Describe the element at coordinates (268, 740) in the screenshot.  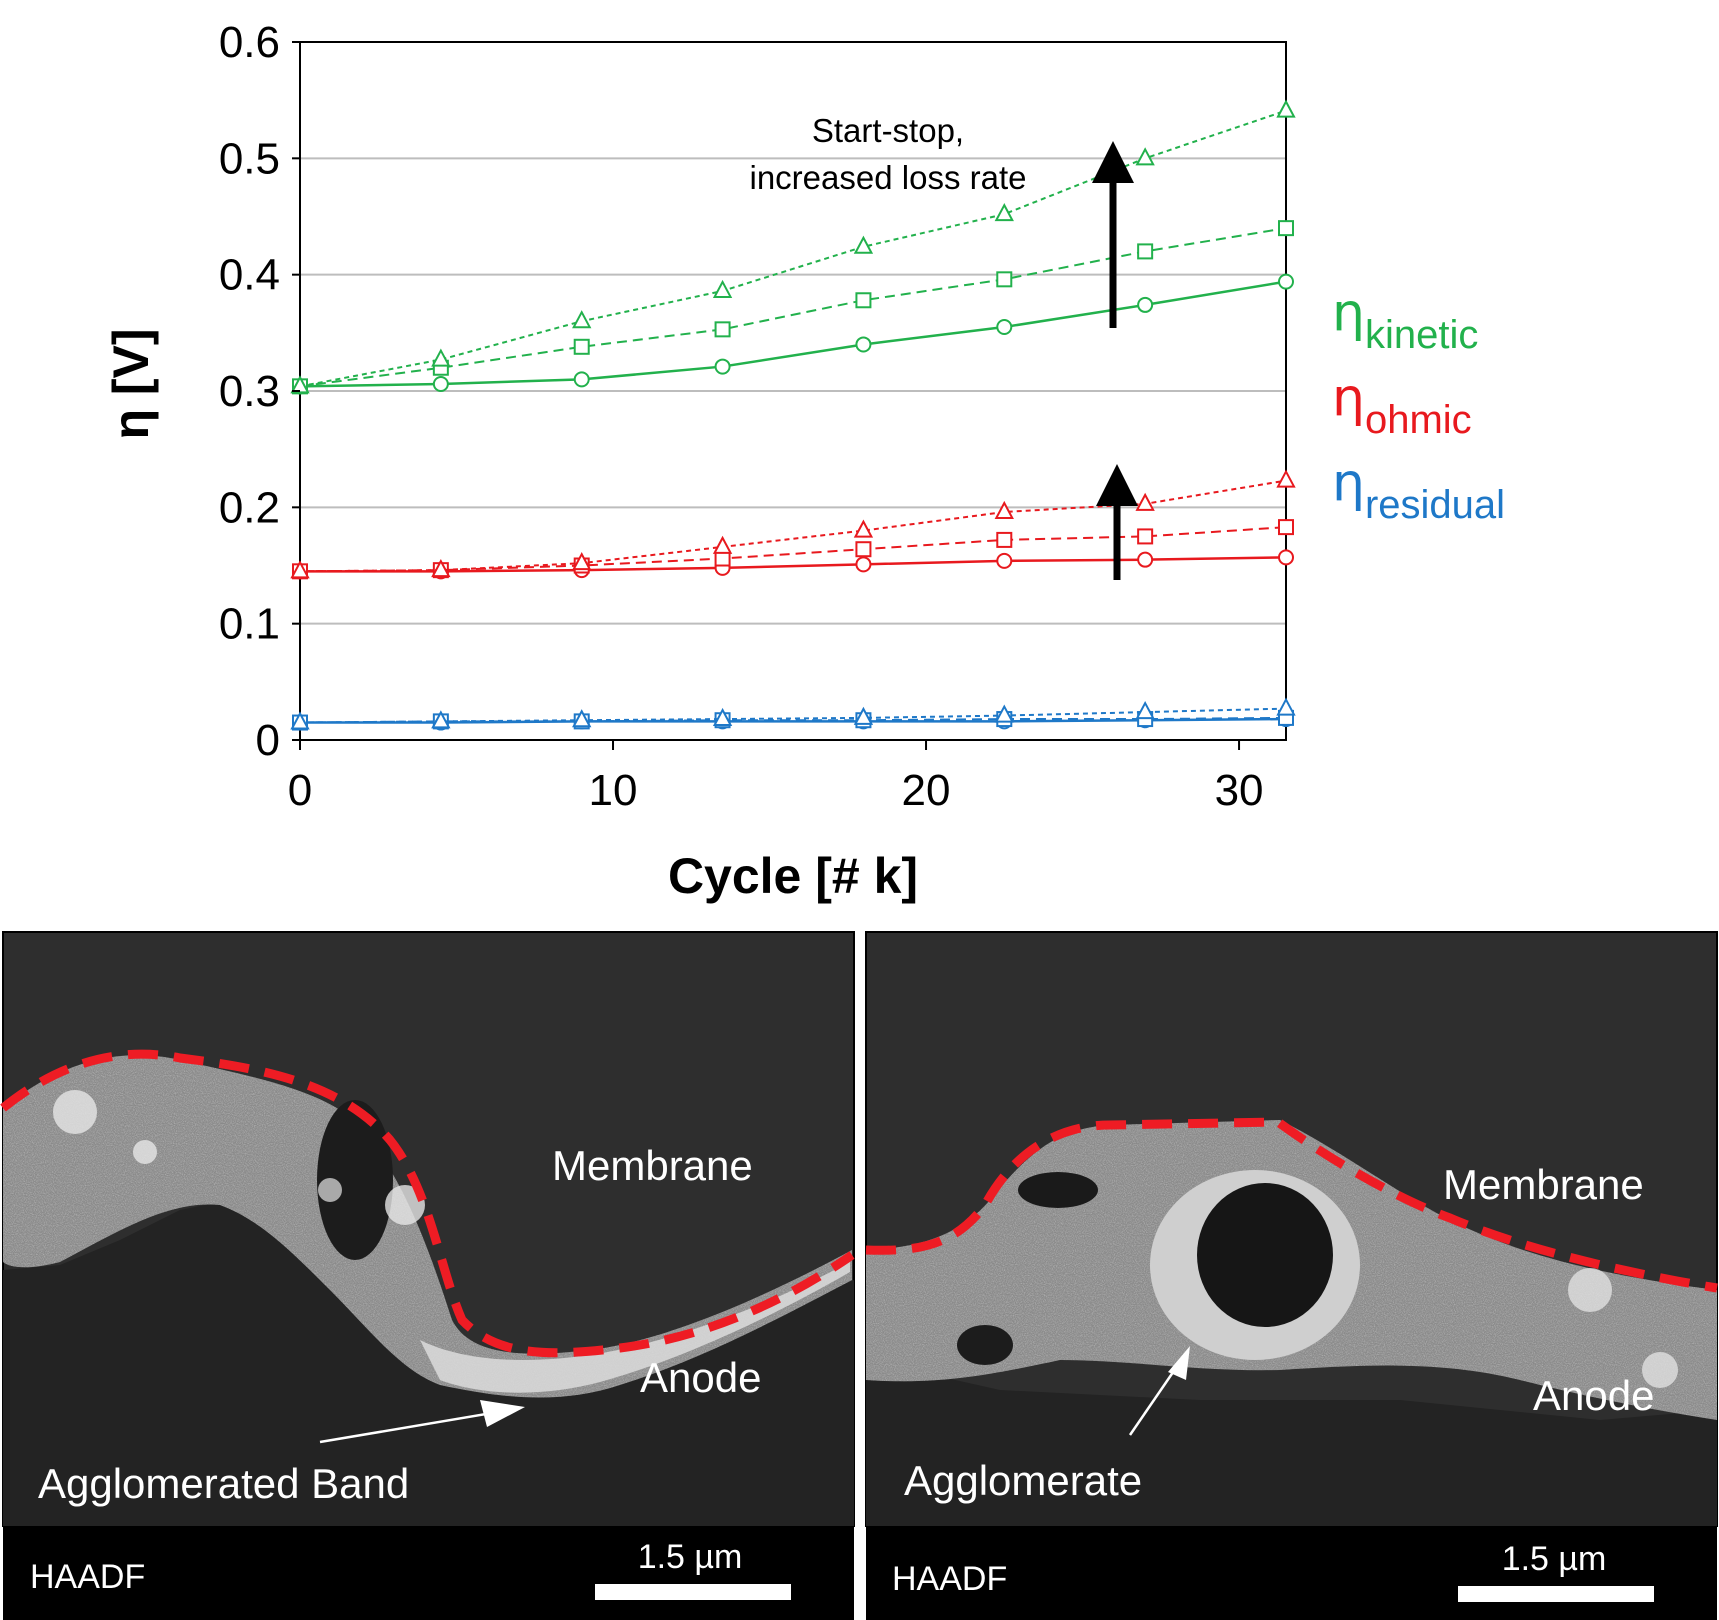
I see `y-tick-label: 0` at that location.